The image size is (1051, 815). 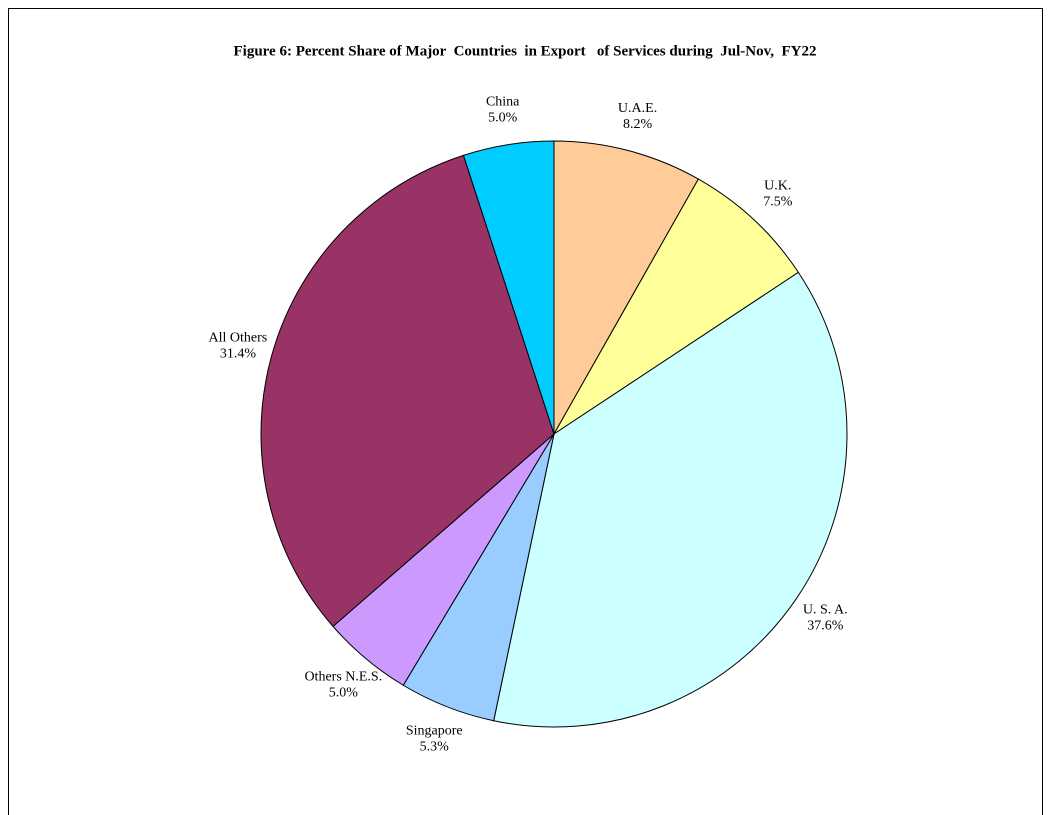 What do you see at coordinates (637, 108) in the screenshot?
I see `slice-label: U.A.E.` at bounding box center [637, 108].